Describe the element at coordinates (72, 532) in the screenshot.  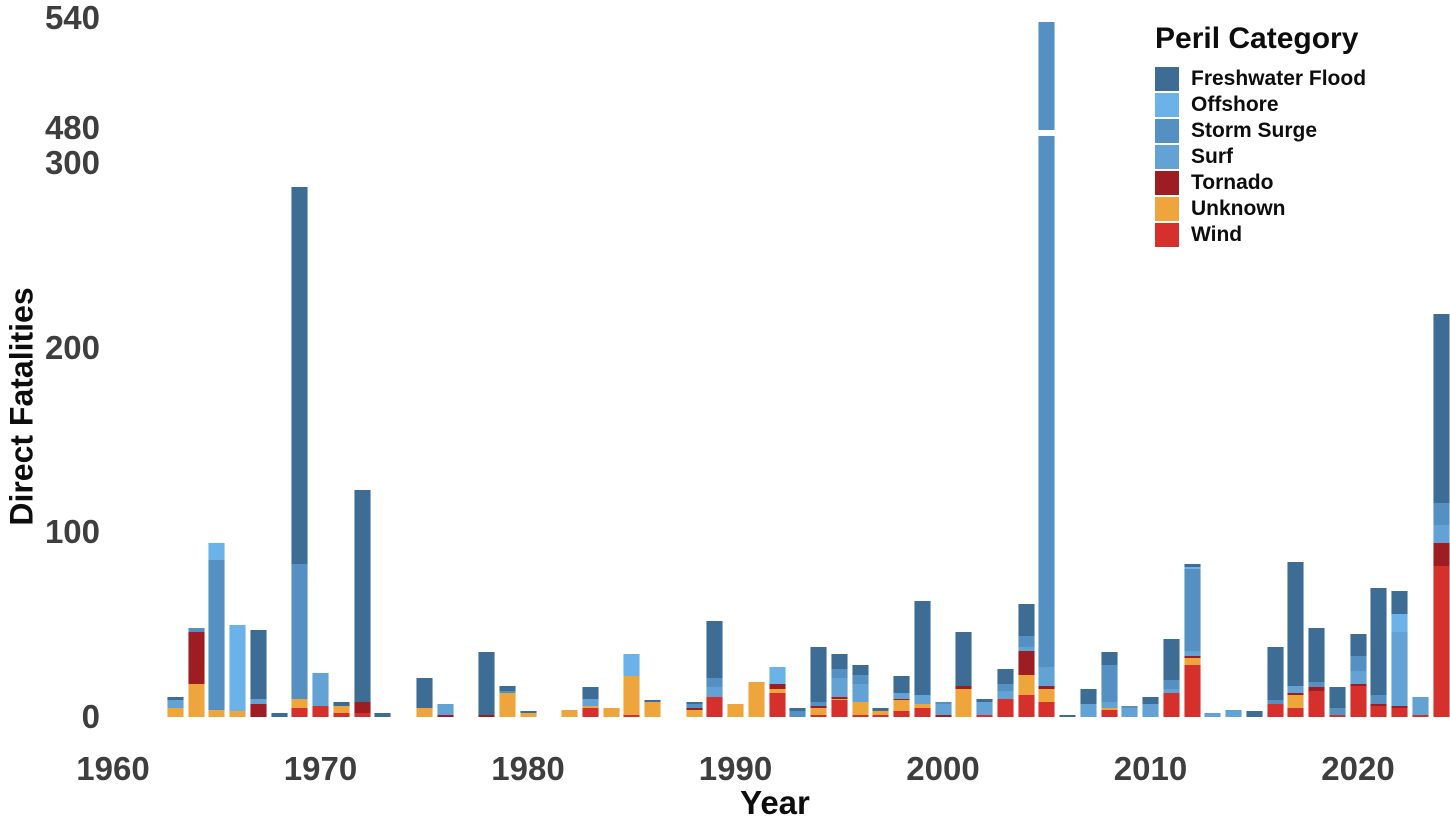
I see `y-tick-label: 100` at that location.